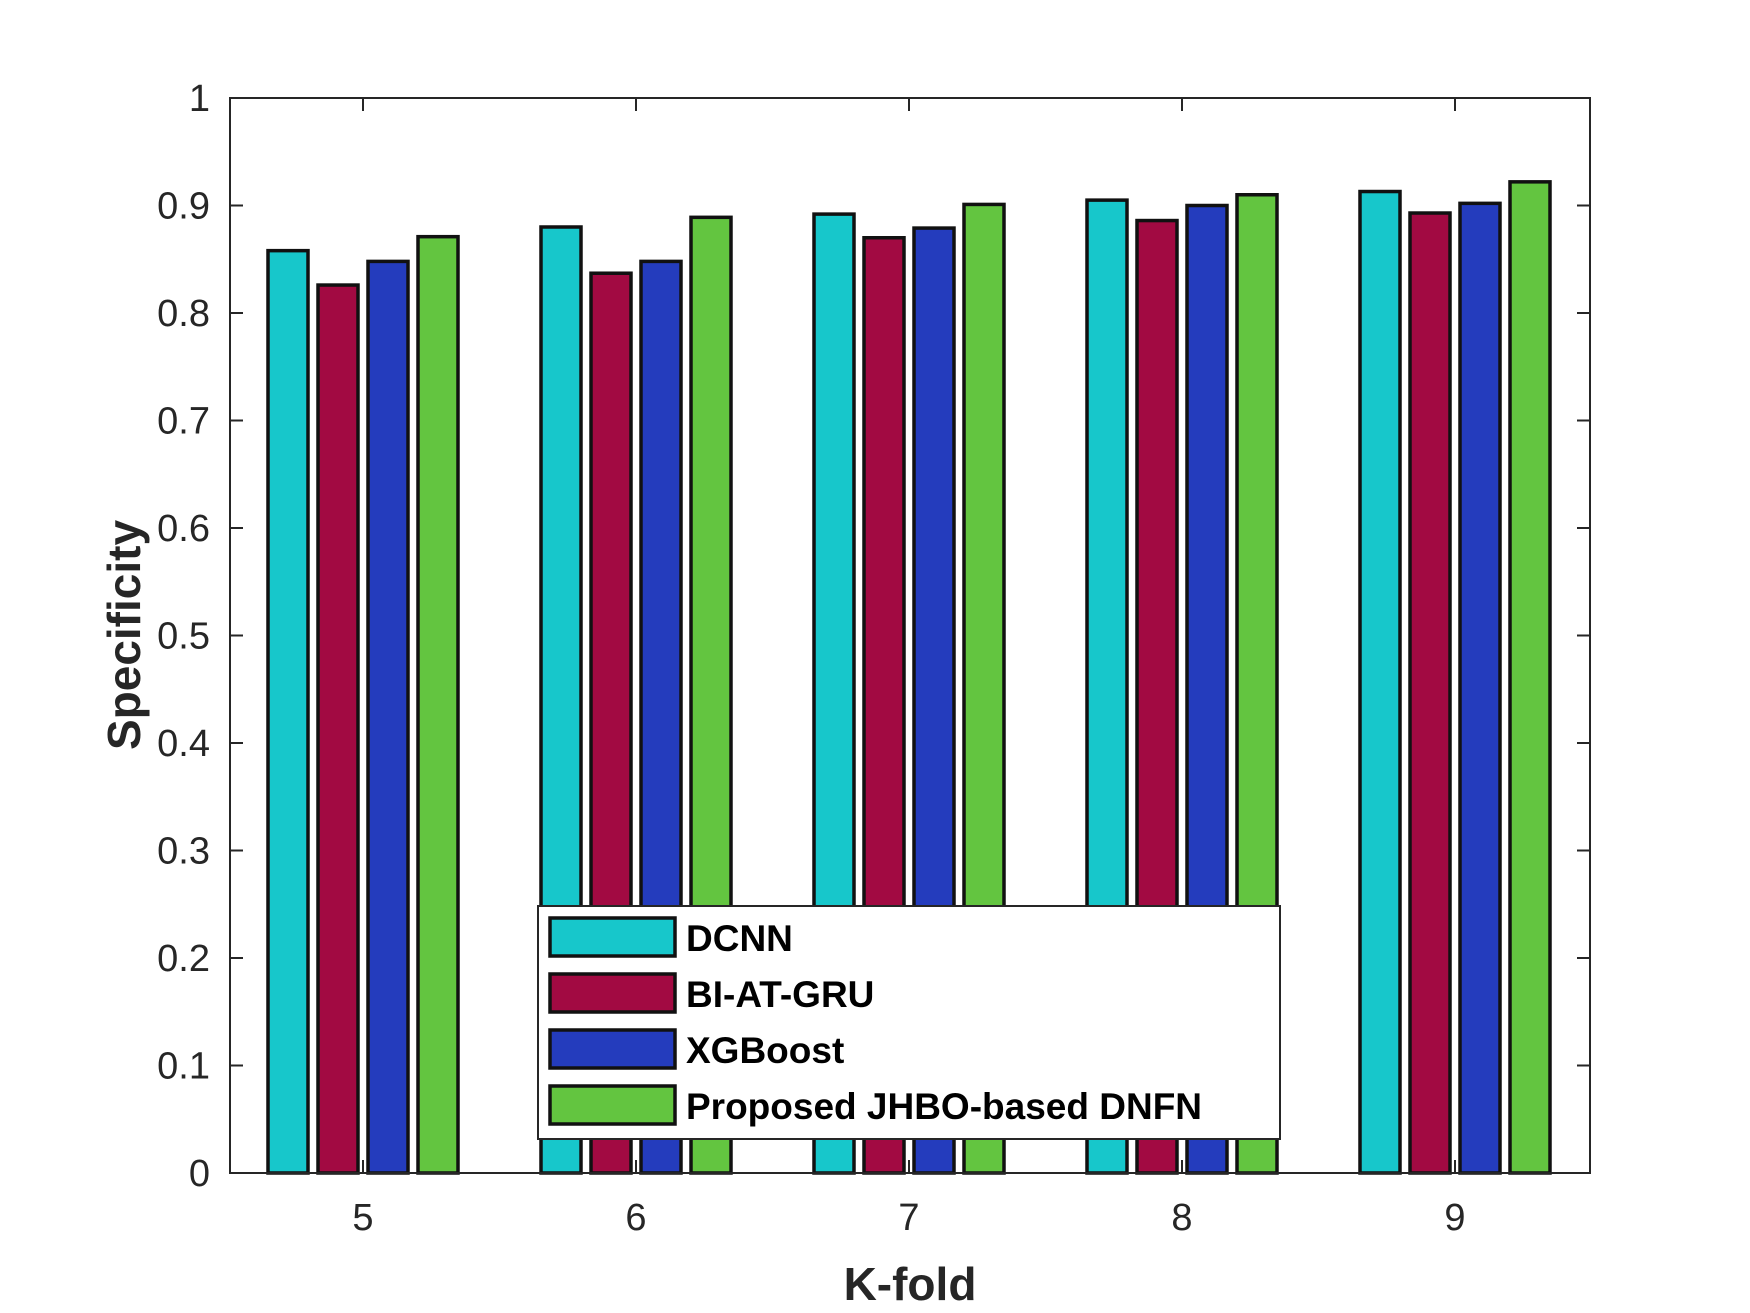 This screenshot has height=1313, width=1750. I want to click on y-tick-label: 0, so click(199, 1174).